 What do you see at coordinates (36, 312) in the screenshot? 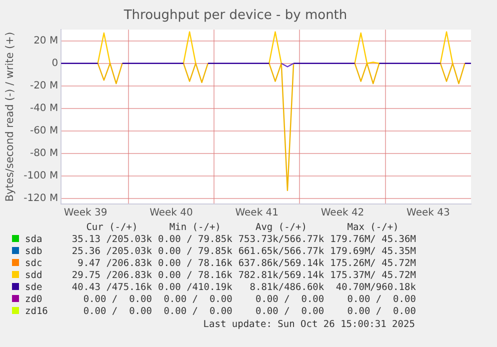
I see `legend-label: zd16` at bounding box center [36, 312].